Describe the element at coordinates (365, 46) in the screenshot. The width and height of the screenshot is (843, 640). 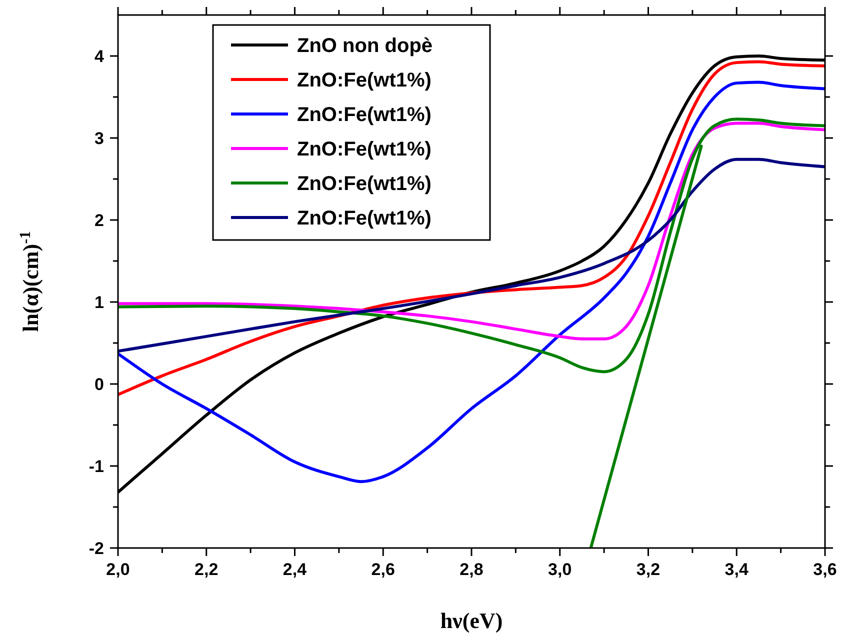
I see `legend-label: ZnO non dopè` at that location.